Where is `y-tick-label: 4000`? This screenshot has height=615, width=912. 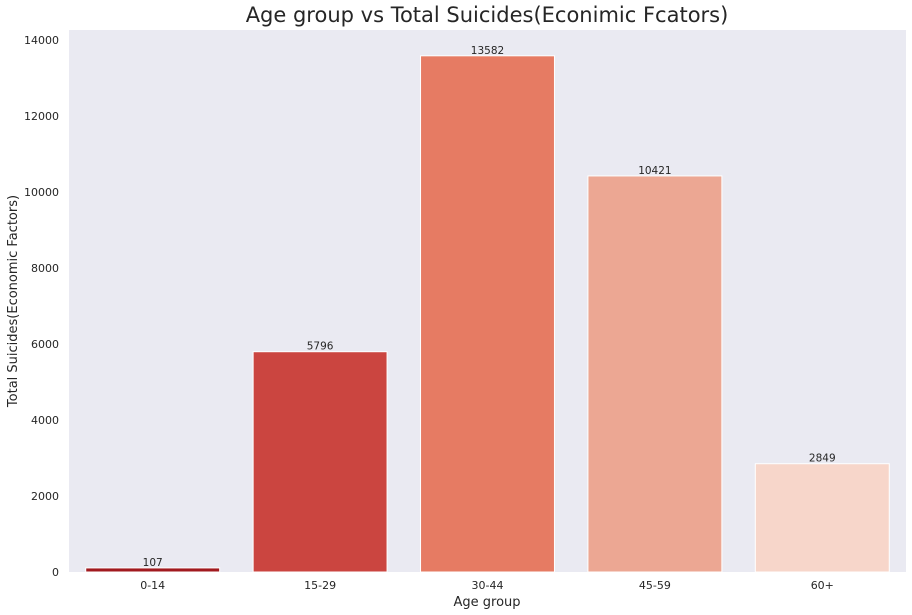 y-tick-label: 4000 is located at coordinates (45, 420).